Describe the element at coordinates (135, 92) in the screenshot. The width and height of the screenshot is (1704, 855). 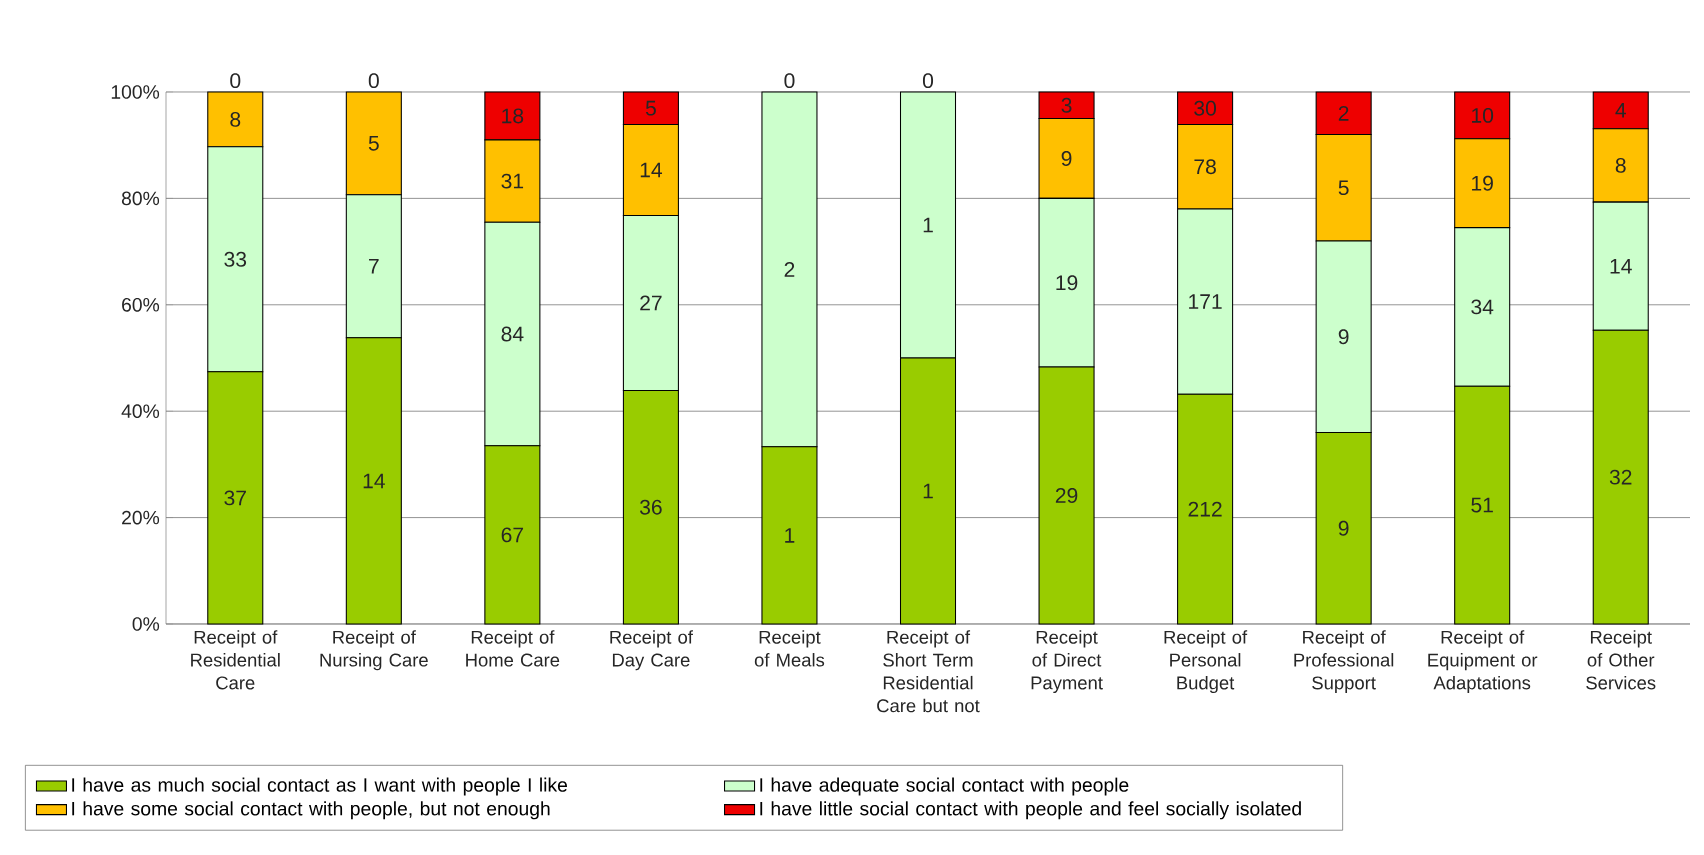
I see `y-tick-label: 100%` at that location.